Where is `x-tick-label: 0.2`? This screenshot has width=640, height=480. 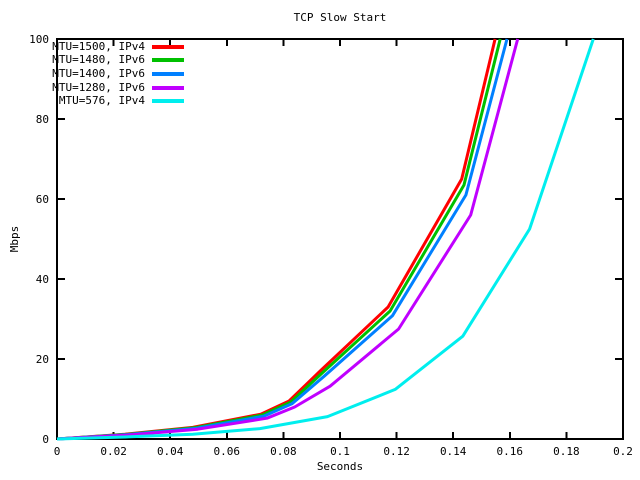
x-tick-label: 0.2 is located at coordinates (623, 451).